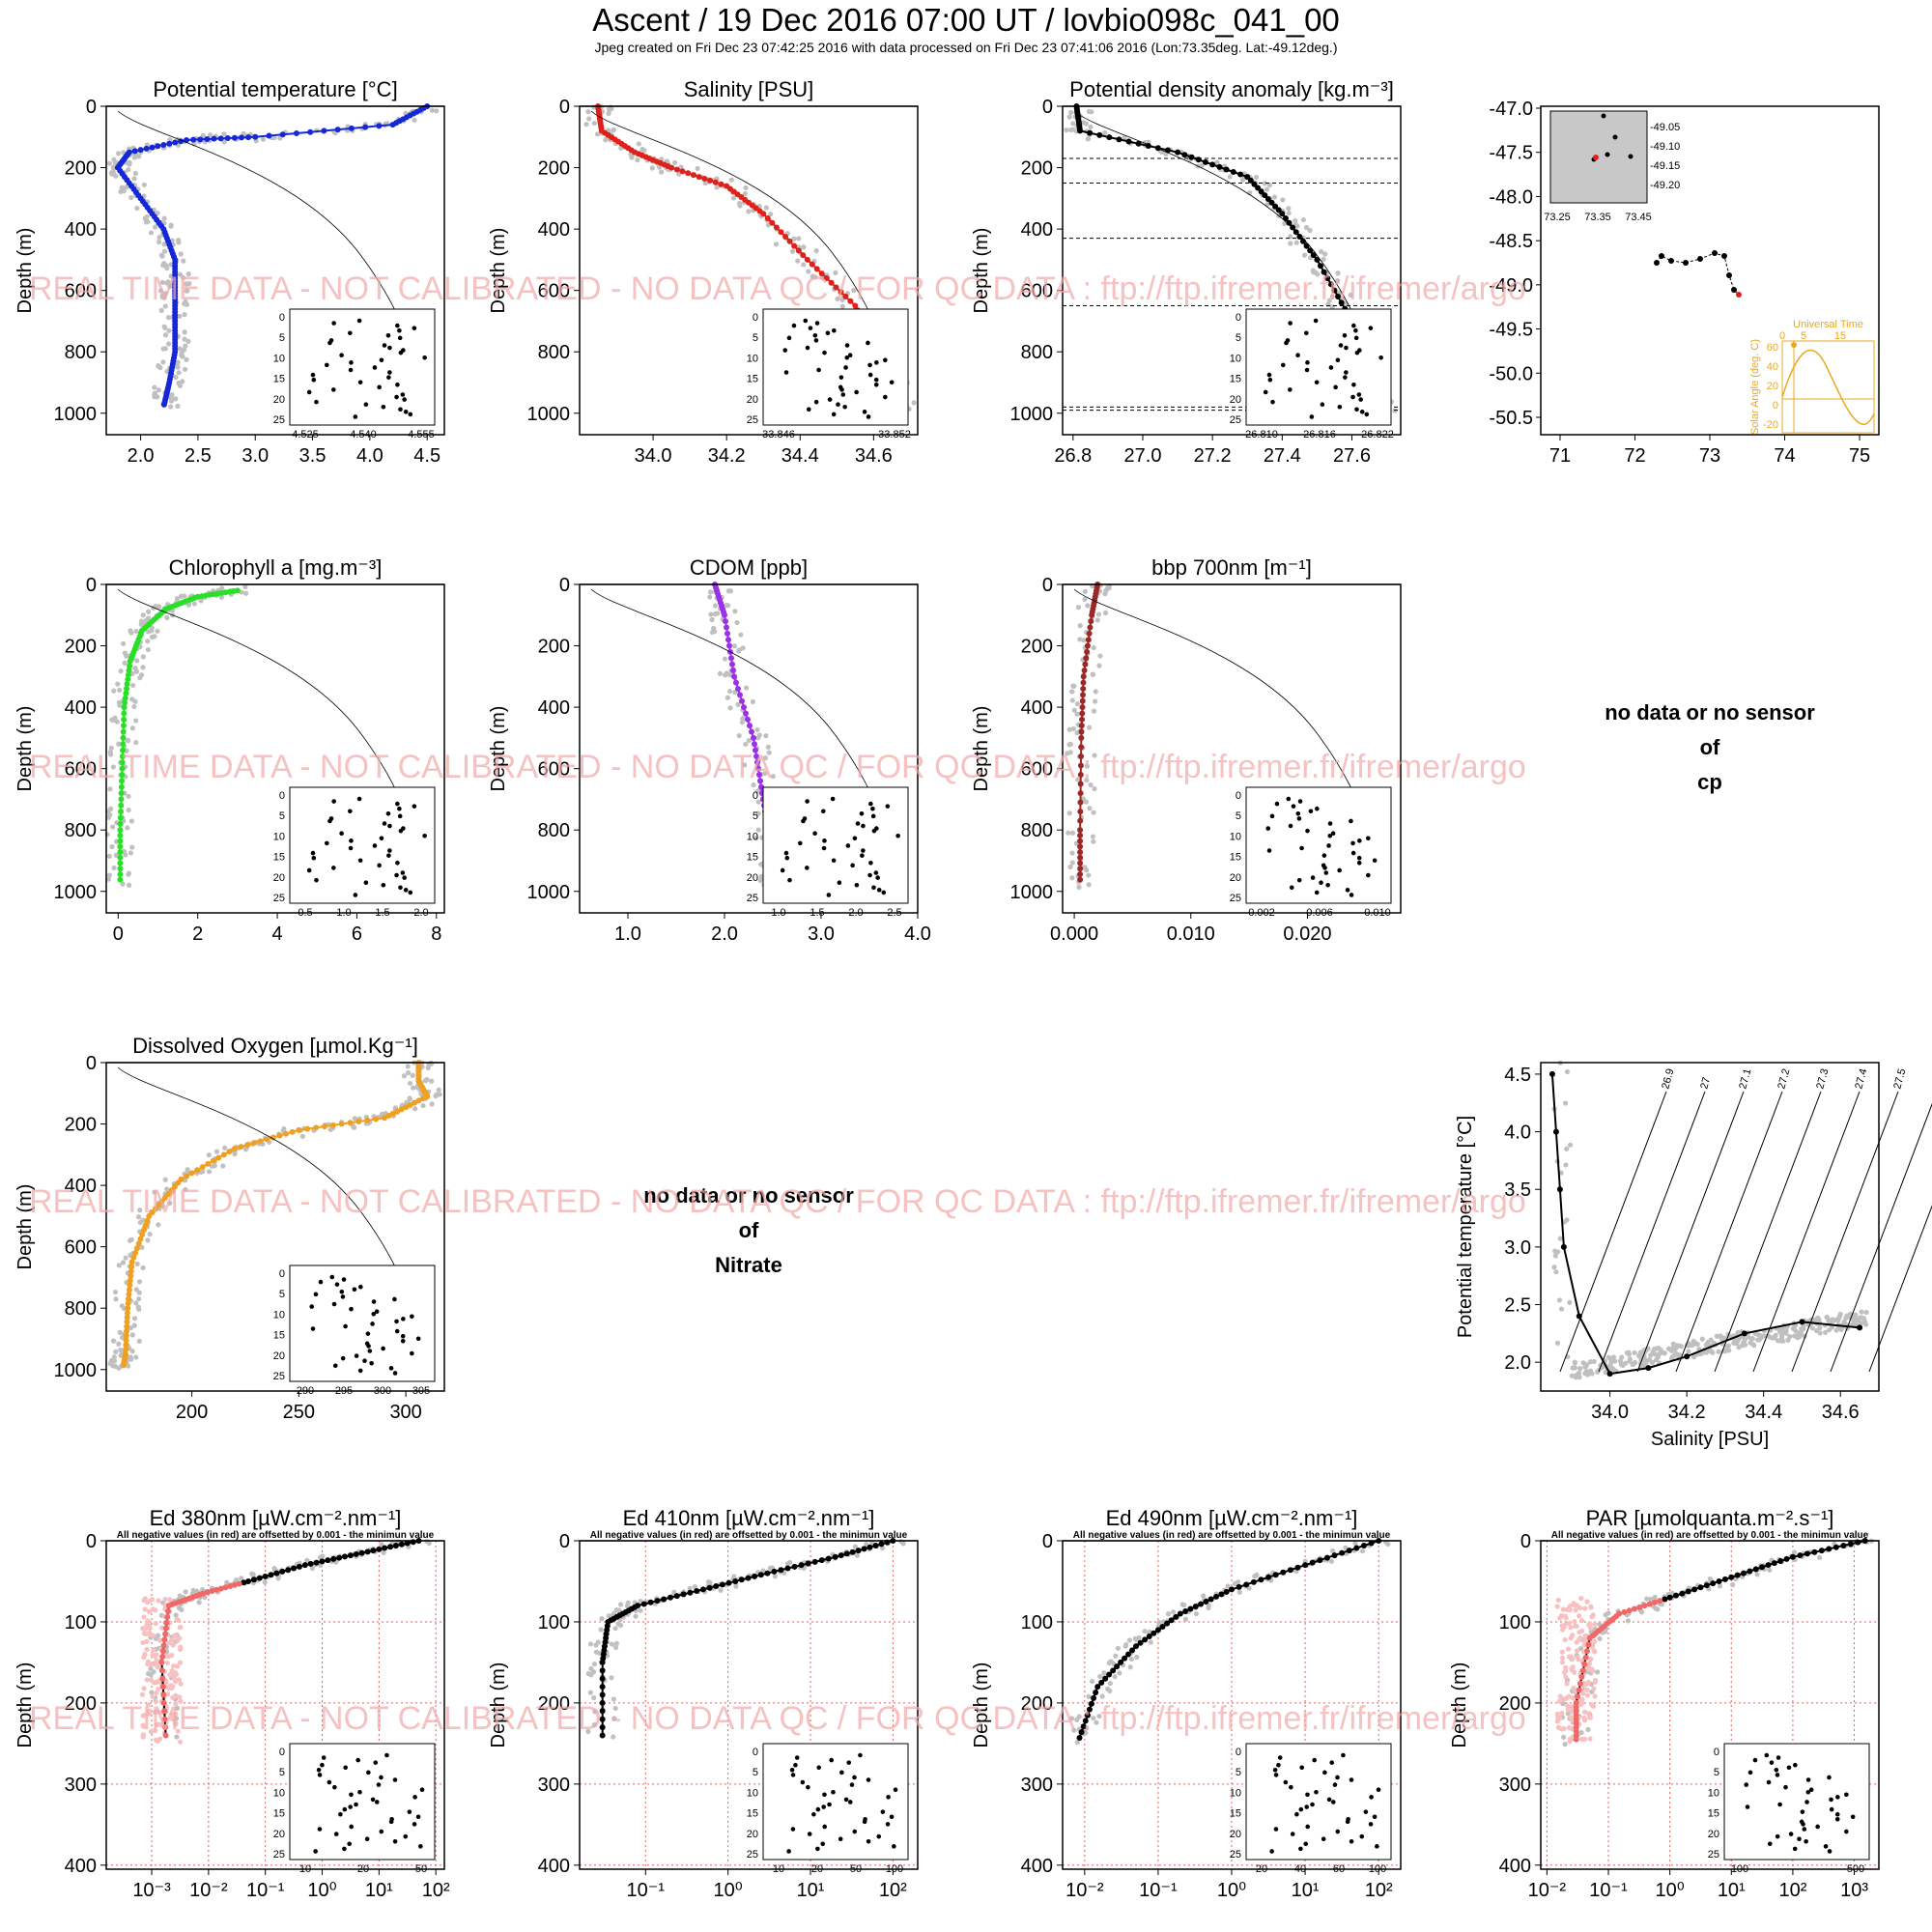 The image size is (1932, 1932). I want to click on x-tick-label: 10⁻², so click(1547, 1890).